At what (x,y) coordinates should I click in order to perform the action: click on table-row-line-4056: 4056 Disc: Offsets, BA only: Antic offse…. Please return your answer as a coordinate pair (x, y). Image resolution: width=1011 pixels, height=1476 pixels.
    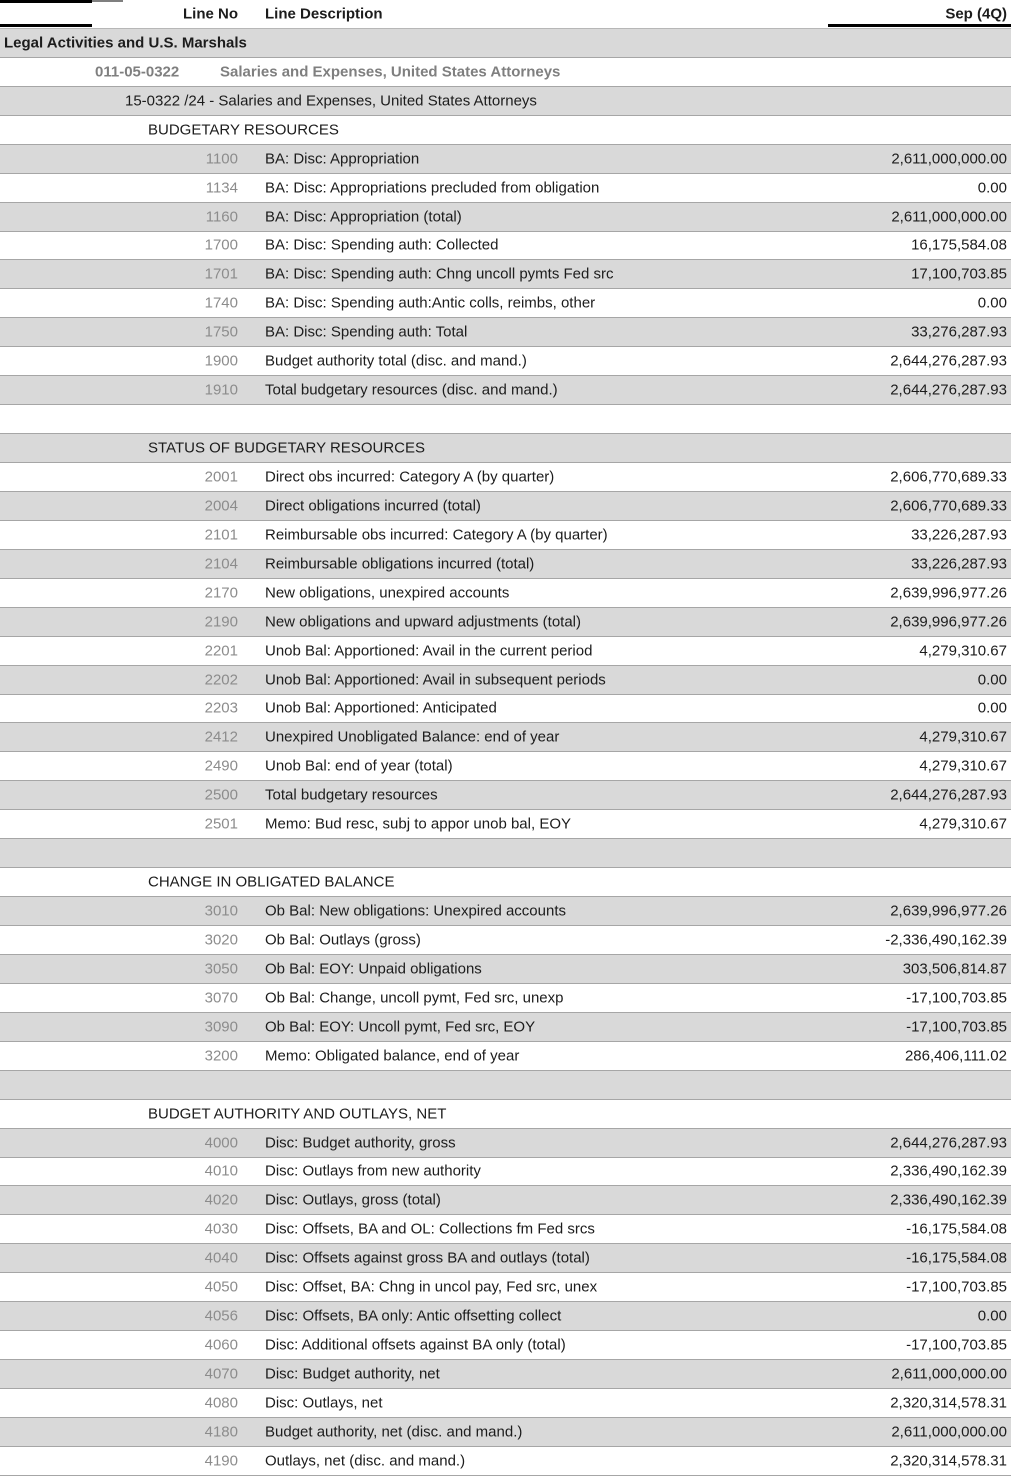
    Looking at the image, I should click on (505, 1317).